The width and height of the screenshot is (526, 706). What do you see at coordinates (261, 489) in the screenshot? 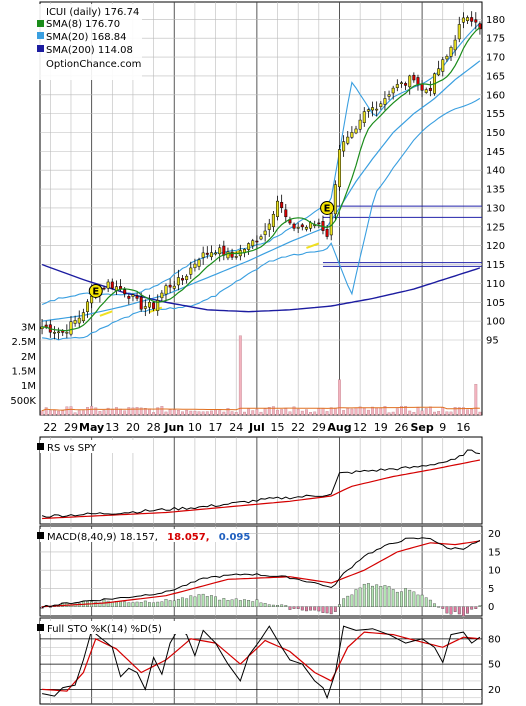
I see `rs-average-line` at bounding box center [261, 489].